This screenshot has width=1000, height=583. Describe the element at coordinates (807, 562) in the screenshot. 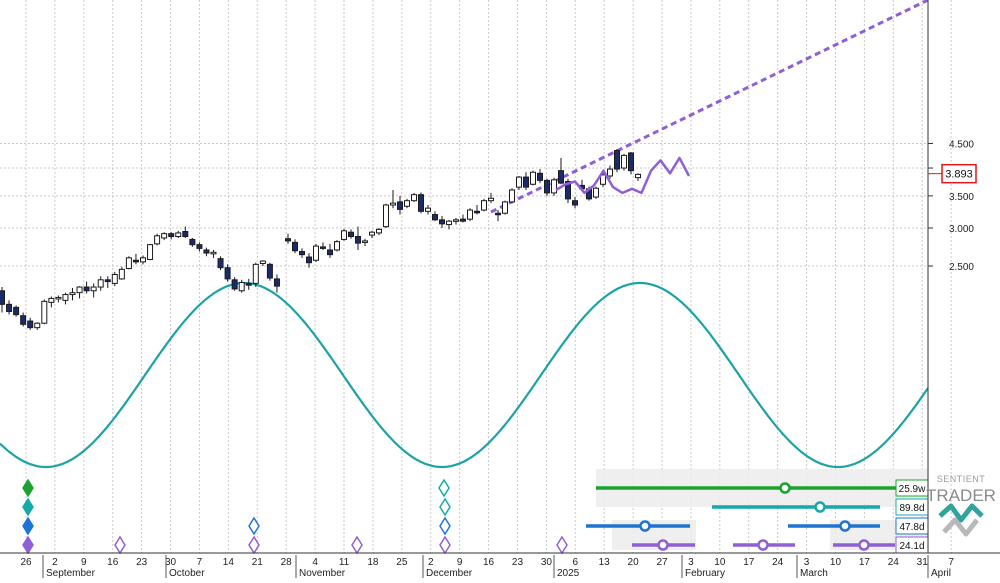

I see `x-tick-label: 3` at that location.